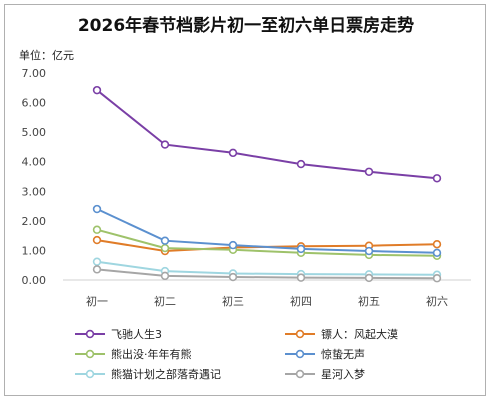  I want to click on chart-title: 2026年春节档影片初一至初六单日票房走势, so click(246, 25).